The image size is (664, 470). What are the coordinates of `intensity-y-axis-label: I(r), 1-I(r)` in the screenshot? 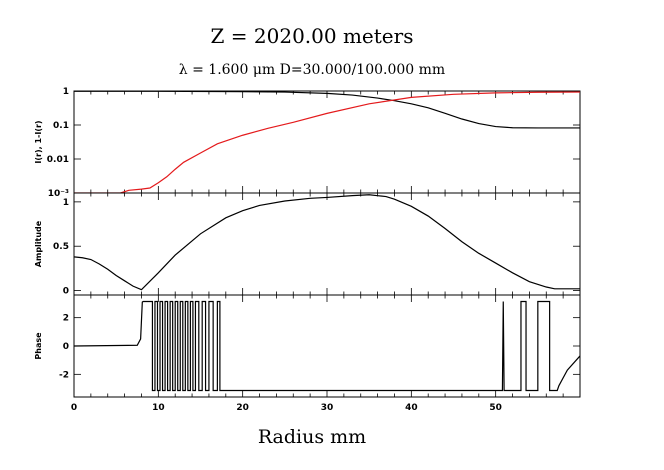 It's located at (38, 141).